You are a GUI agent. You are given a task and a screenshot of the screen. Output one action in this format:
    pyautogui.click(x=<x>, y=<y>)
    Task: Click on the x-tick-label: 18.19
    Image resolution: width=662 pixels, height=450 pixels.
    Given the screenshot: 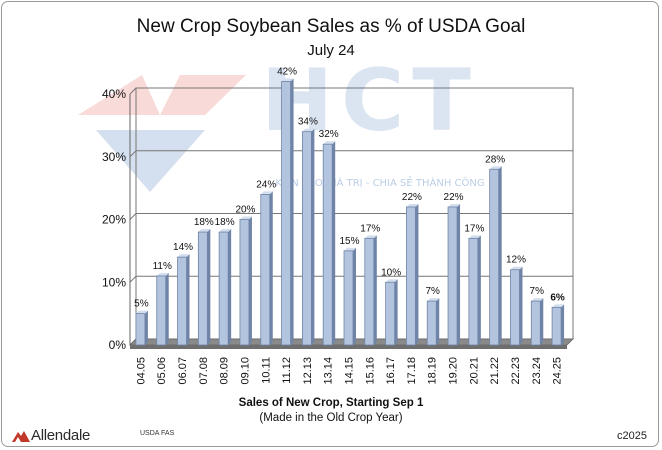 What is the action you would take?
    pyautogui.click(x=433, y=371)
    